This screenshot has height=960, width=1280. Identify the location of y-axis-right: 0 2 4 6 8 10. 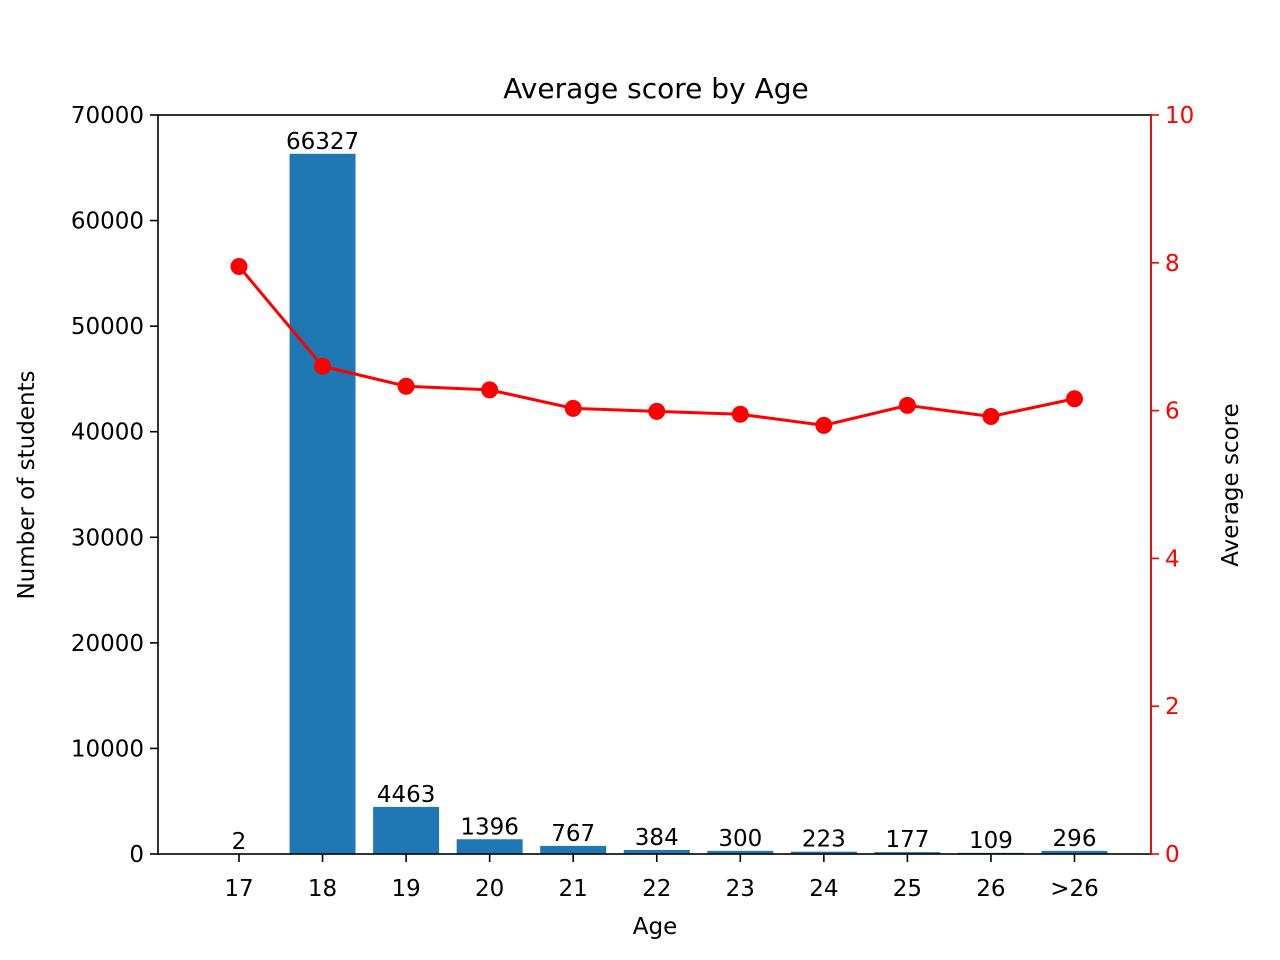
(1172, 485).